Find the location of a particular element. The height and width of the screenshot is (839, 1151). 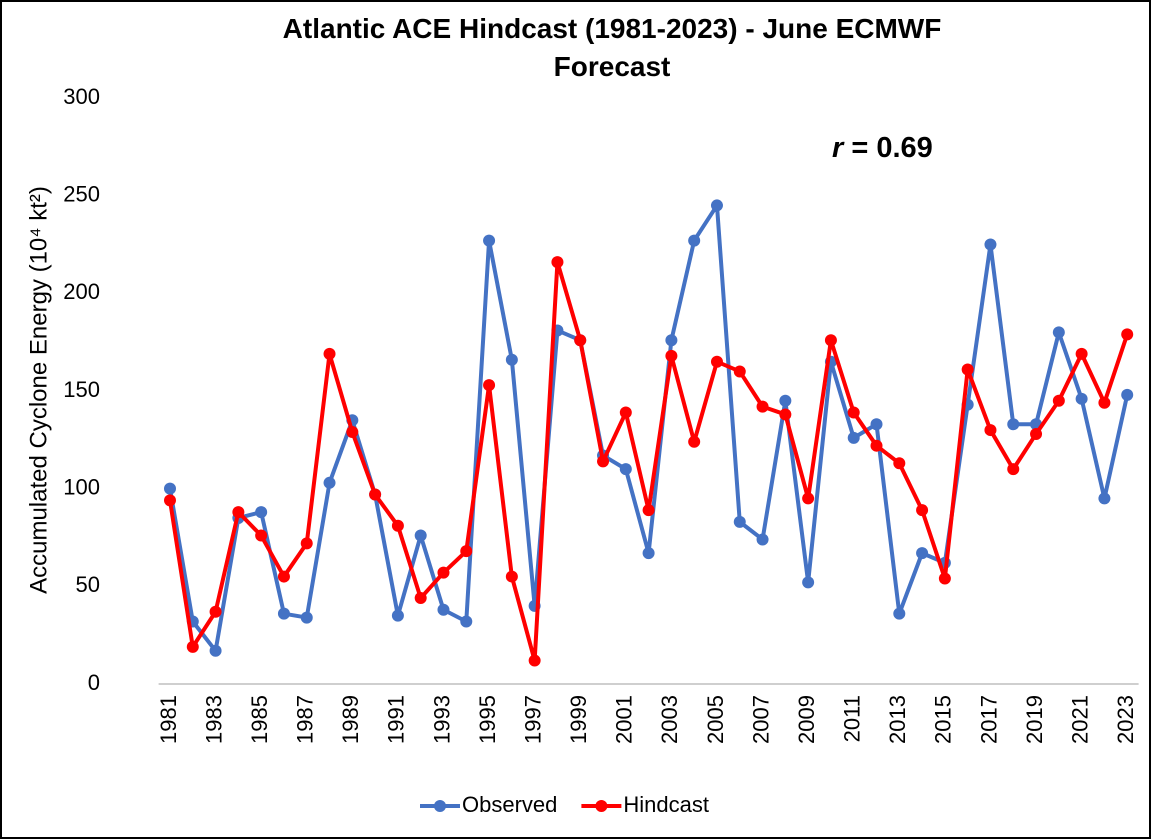

x-tick-label: 1985 is located at coordinates (259, 719).